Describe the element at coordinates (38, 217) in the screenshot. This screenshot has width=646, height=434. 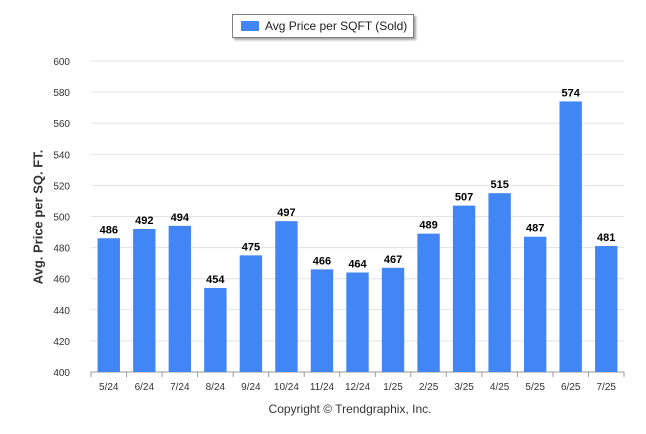
I see `y-axis-label: Avg. Price per SQ. FT.` at that location.